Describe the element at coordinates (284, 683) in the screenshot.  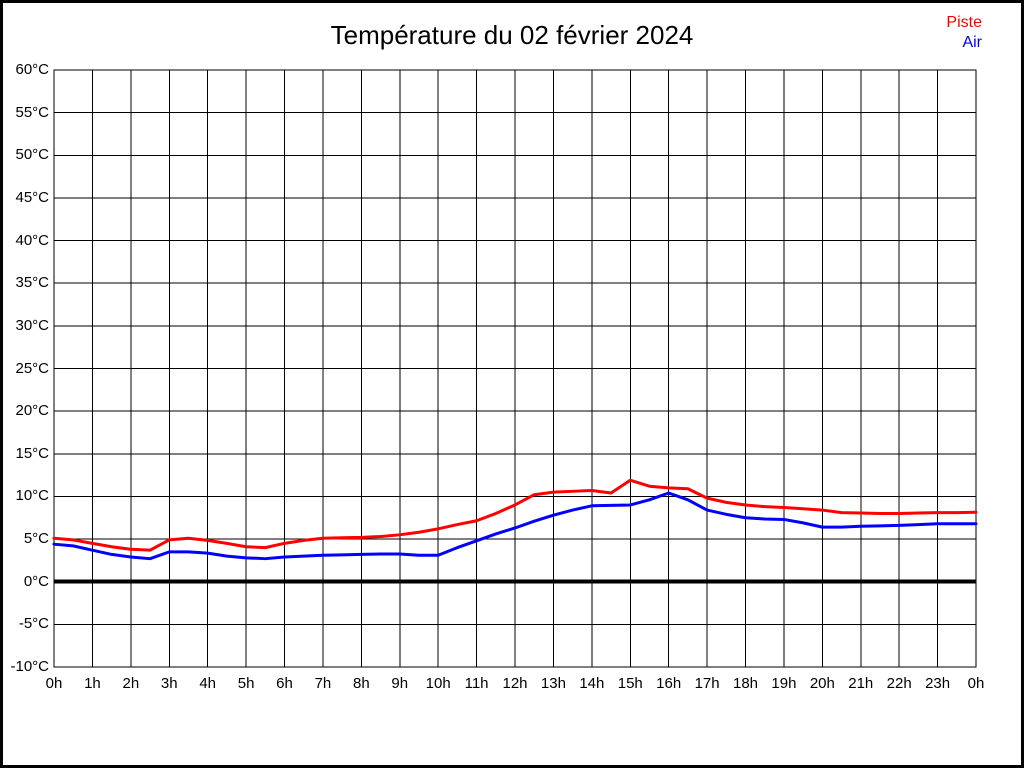
I see `x-axis-tick-label: 6h` at that location.